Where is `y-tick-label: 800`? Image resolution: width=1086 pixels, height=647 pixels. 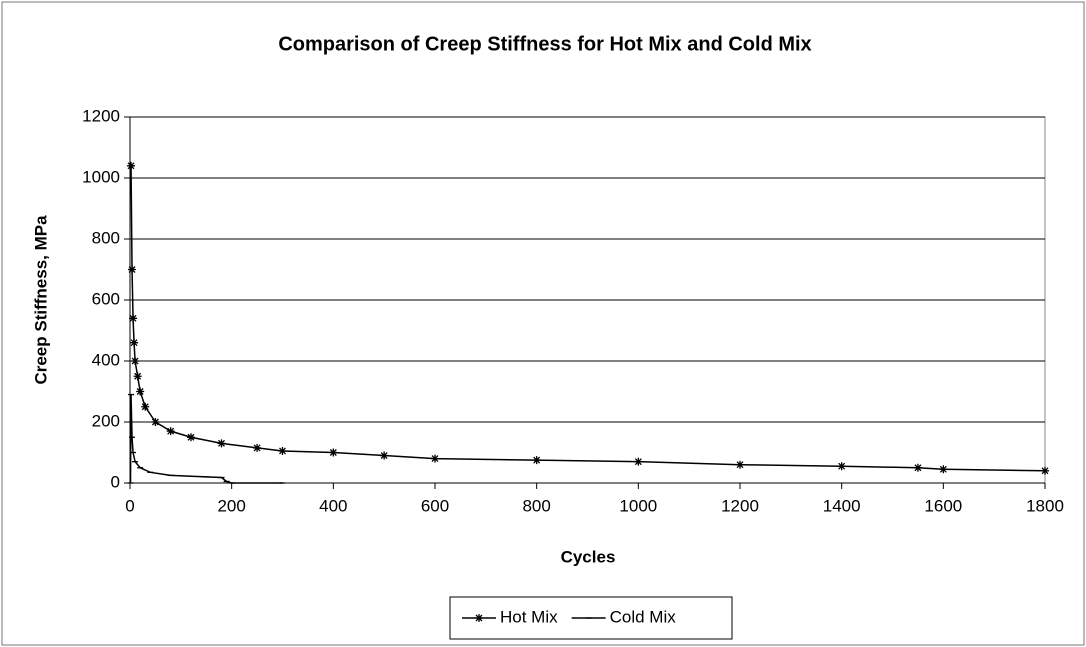 y-tick-label: 800 is located at coordinates (106, 237).